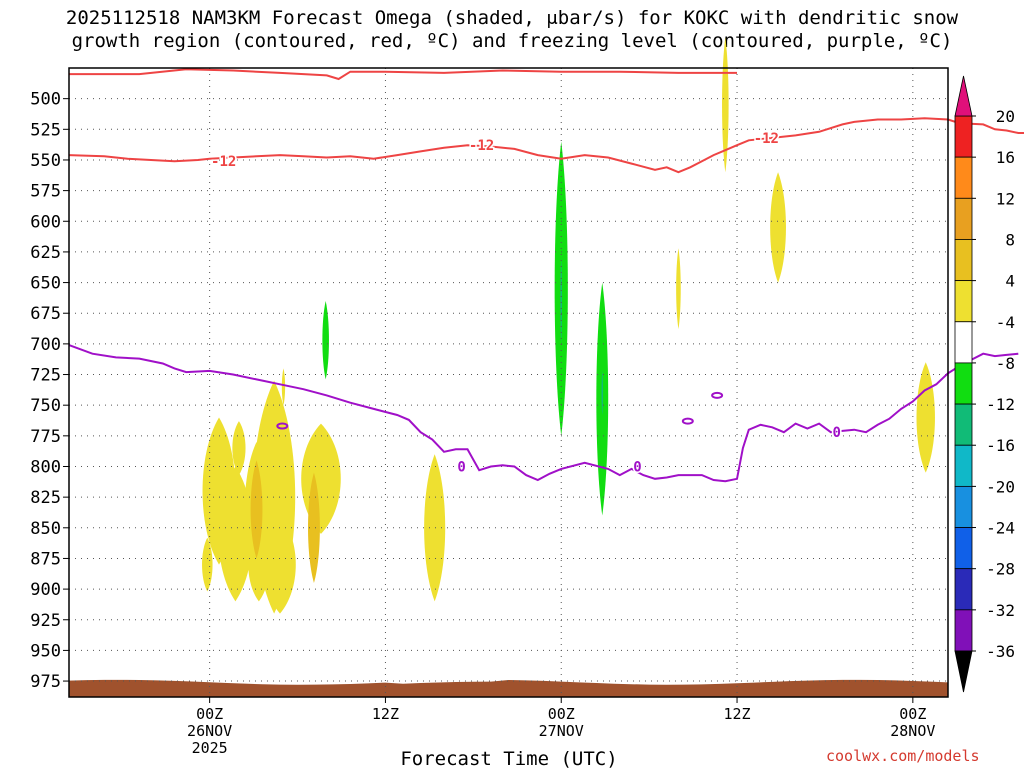 The image size is (1024, 768). Describe the element at coordinates (45, 345) in the screenshot. I see `y-tick-label-700: 700` at that location.